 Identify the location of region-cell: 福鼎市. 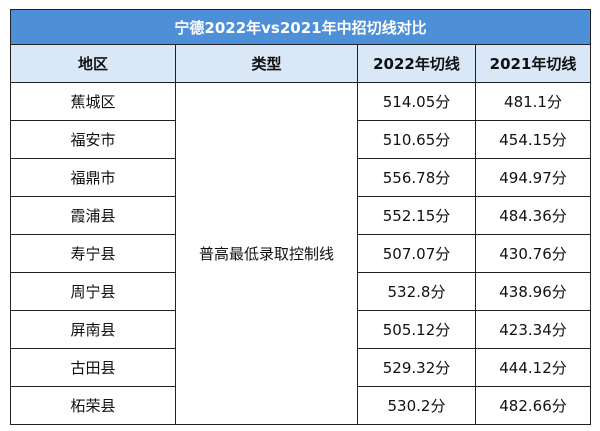
(93, 177).